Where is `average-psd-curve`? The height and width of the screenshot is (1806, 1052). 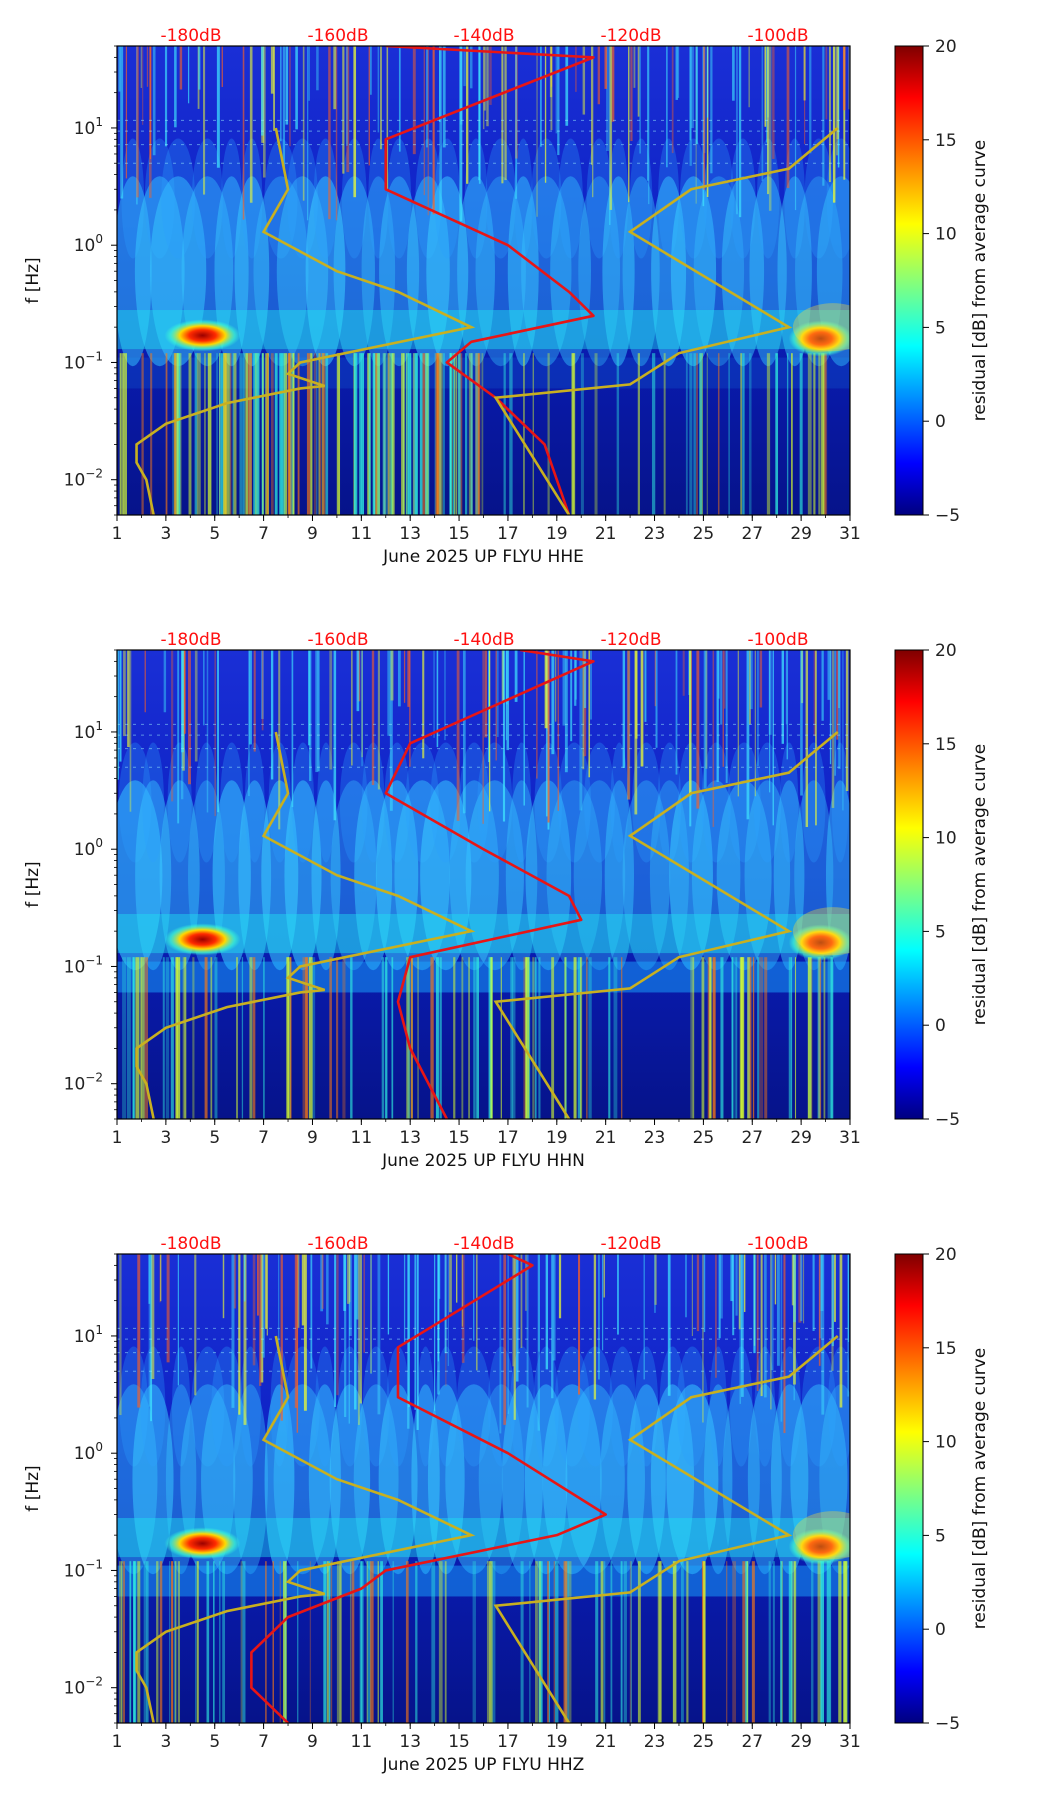 average-psd-curve is located at coordinates (489, 280).